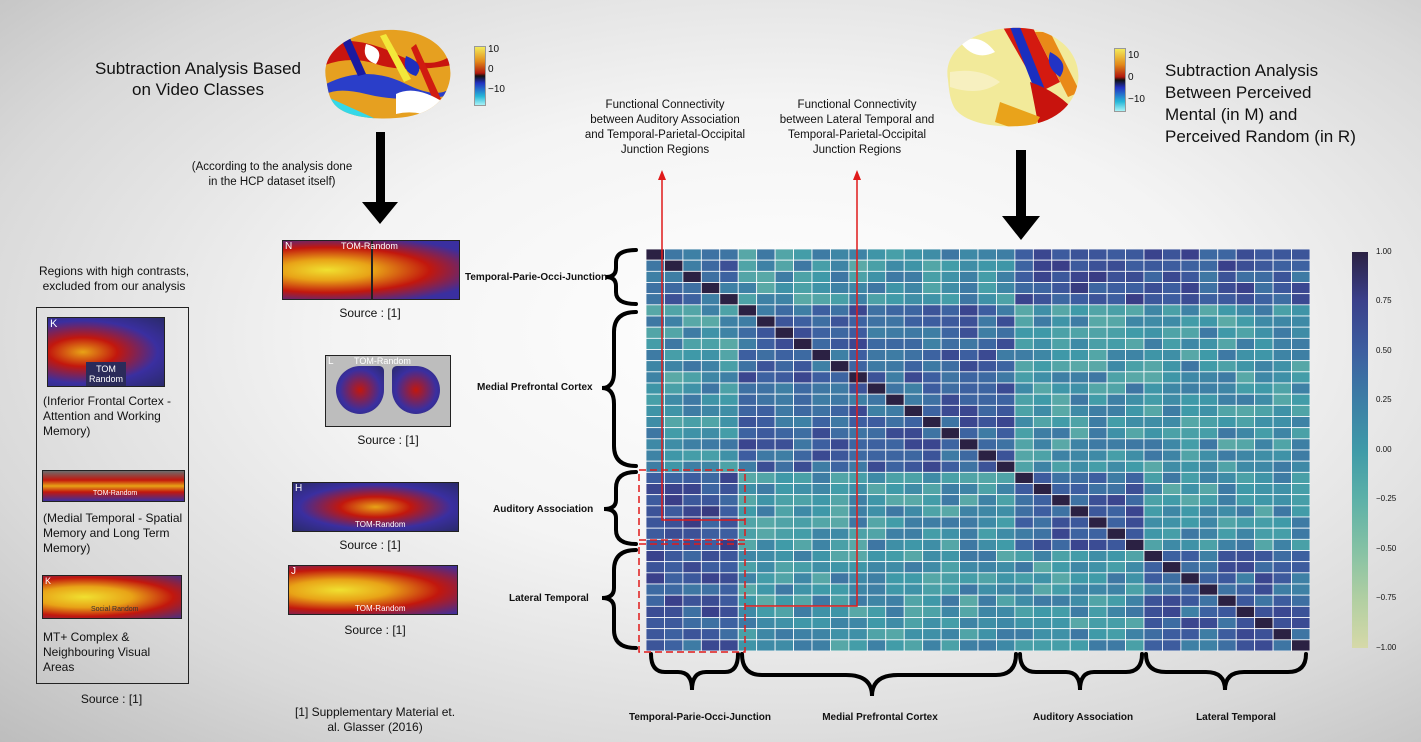 Image resolution: width=1421 pixels, height=742 pixels. I want to click on excluded-caption-3: MT+ Complex & Neighbouring Visual Areas, so click(97, 652).